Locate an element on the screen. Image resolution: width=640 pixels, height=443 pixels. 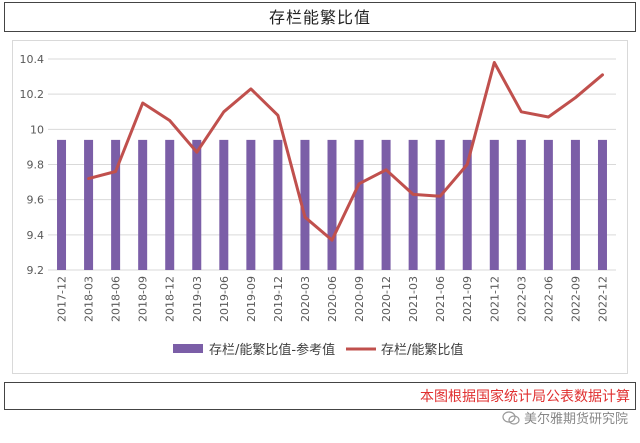
x-tick-label: 2019-09 is located at coordinates (251, 299).